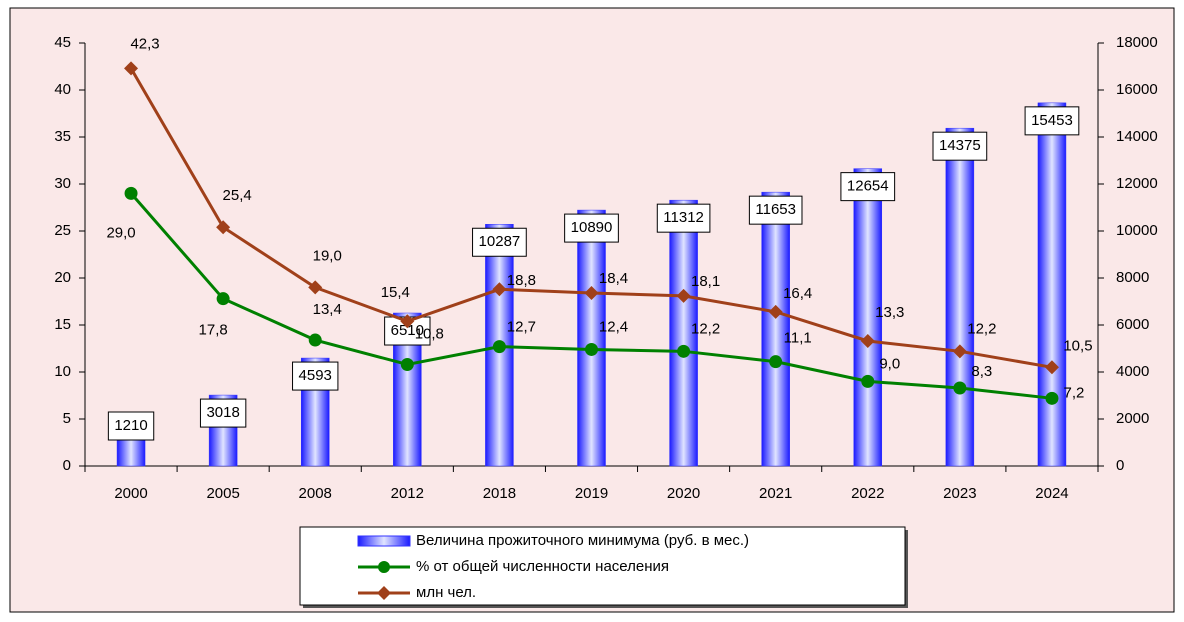  I want to click on bar-value-label: 12654, so click(868, 186).